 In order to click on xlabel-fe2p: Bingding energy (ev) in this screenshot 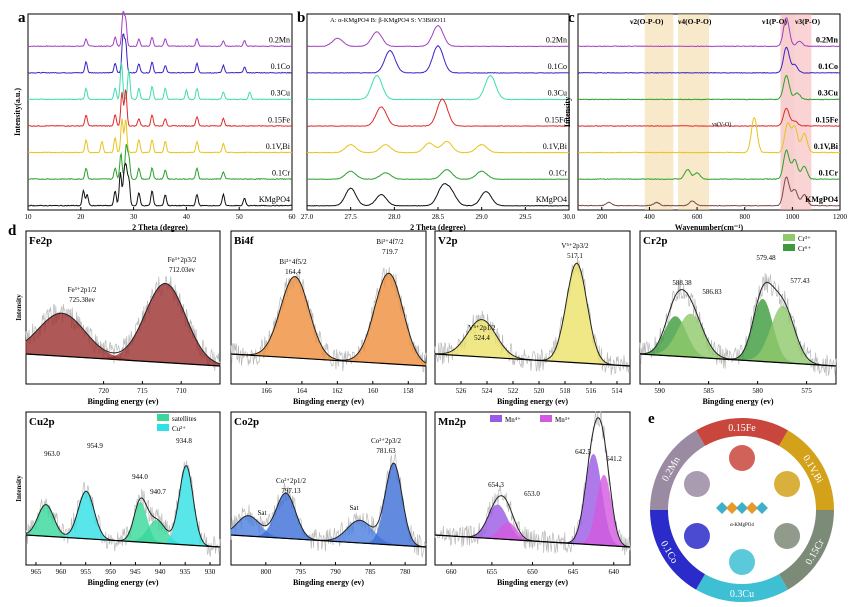, I will do `click(122, 401)`.